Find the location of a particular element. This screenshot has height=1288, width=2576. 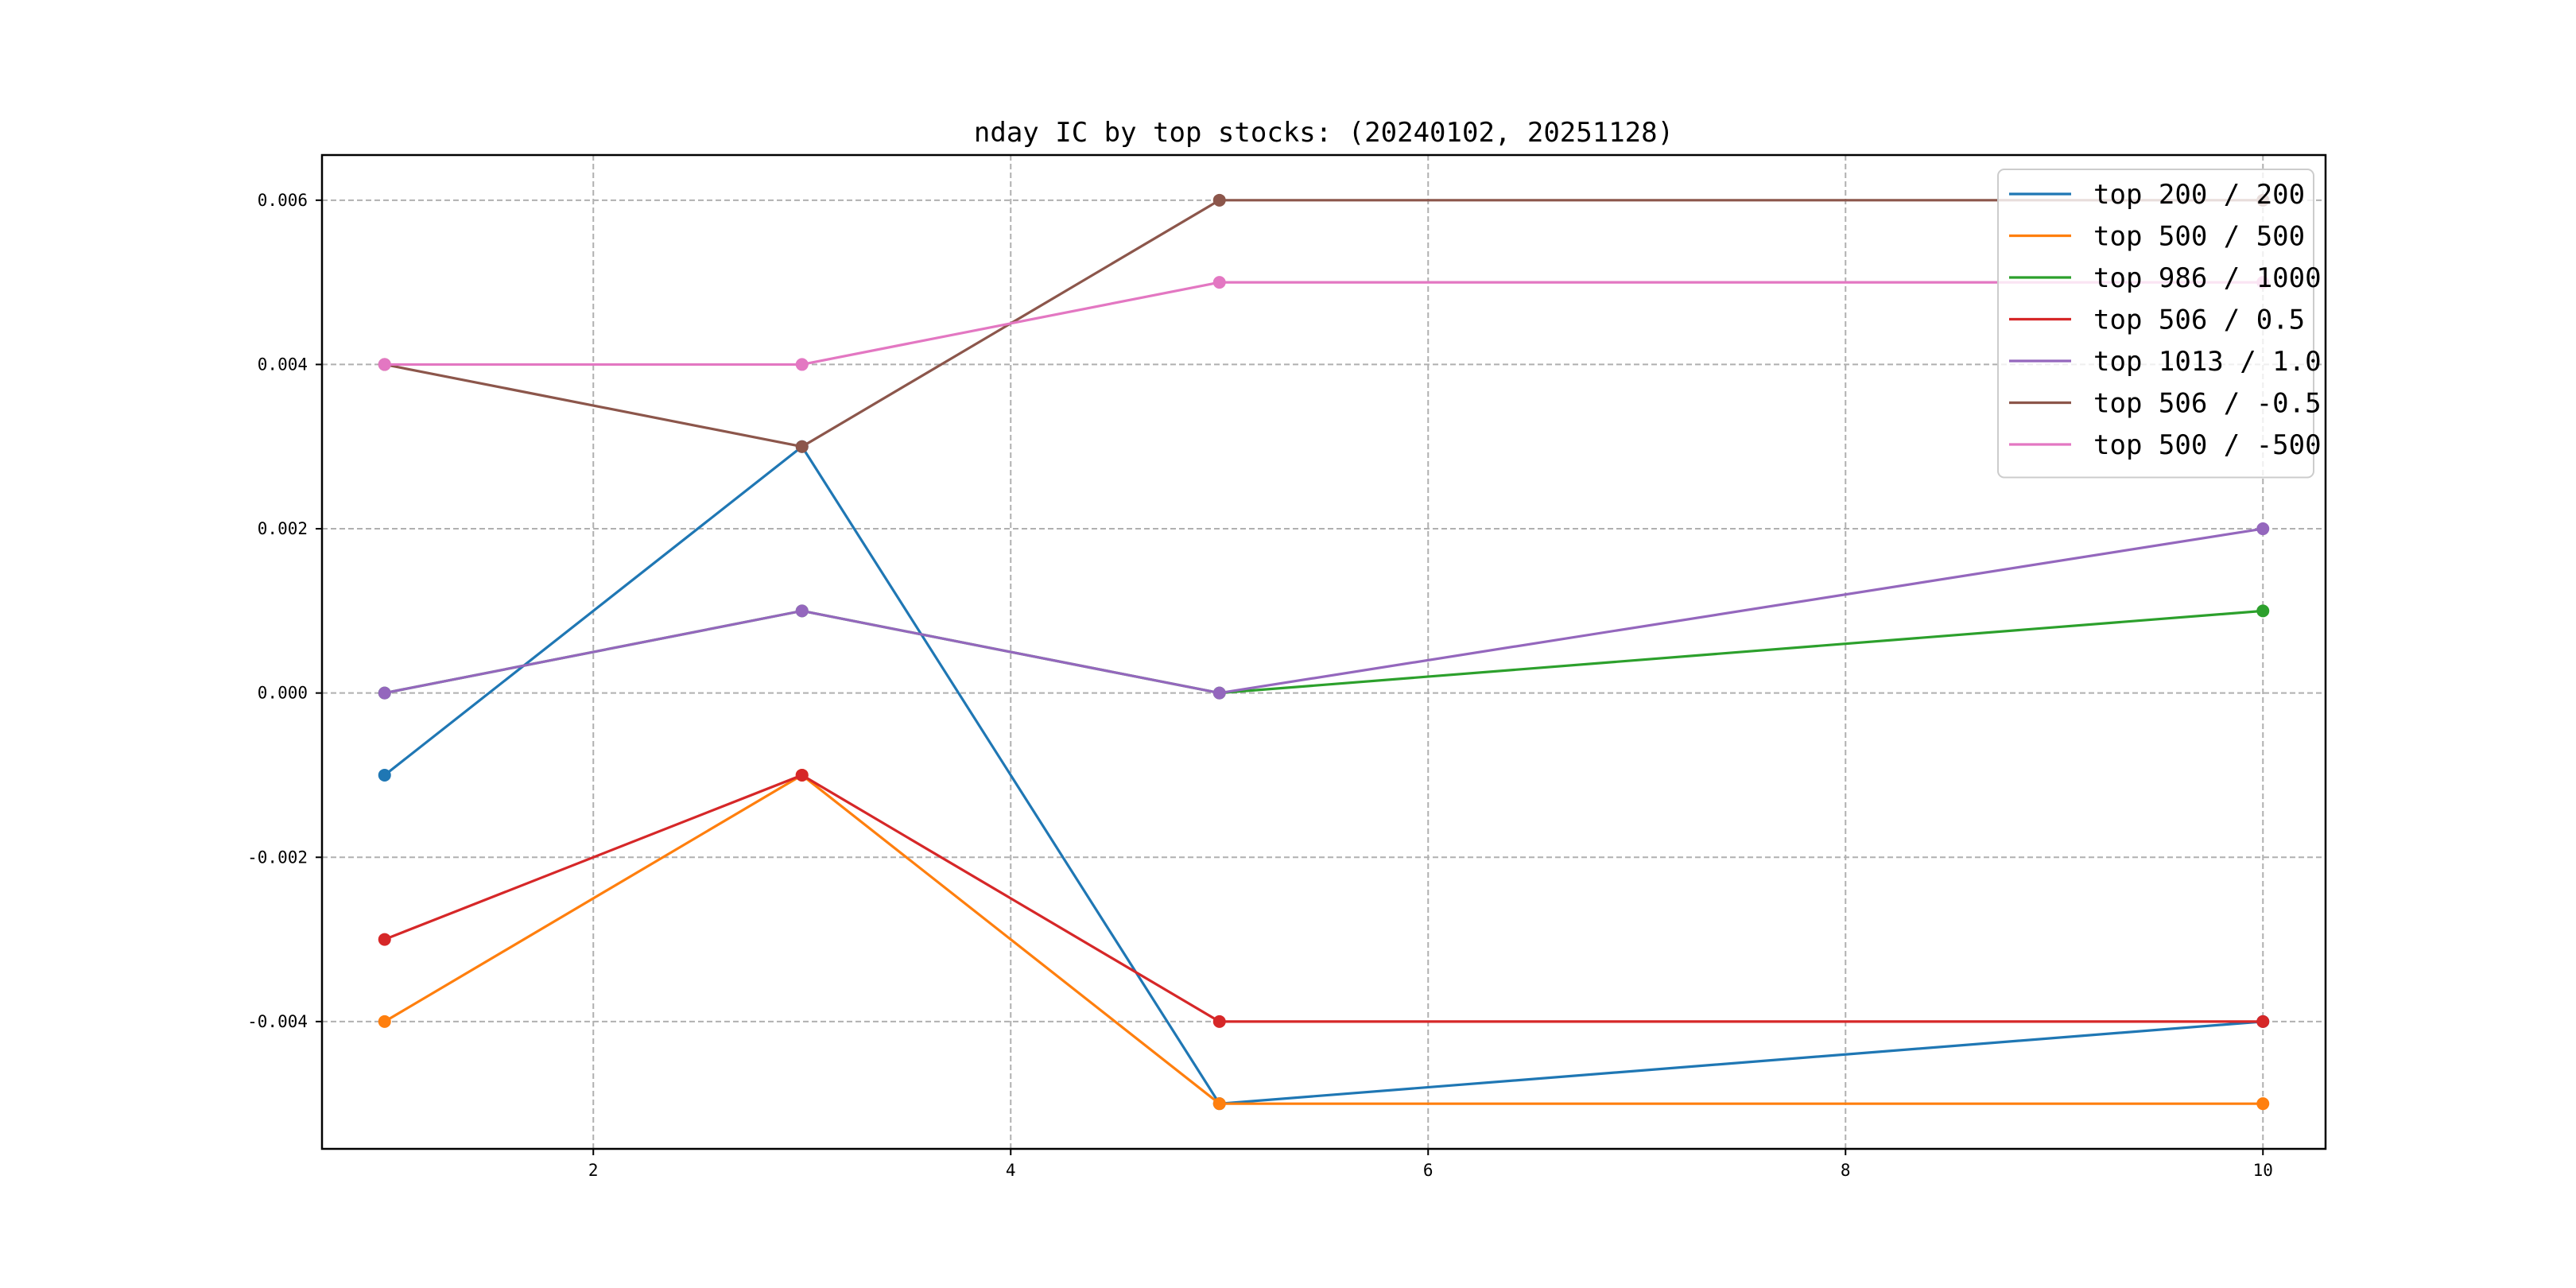

x-tick-label: 2 is located at coordinates (593, 1170).